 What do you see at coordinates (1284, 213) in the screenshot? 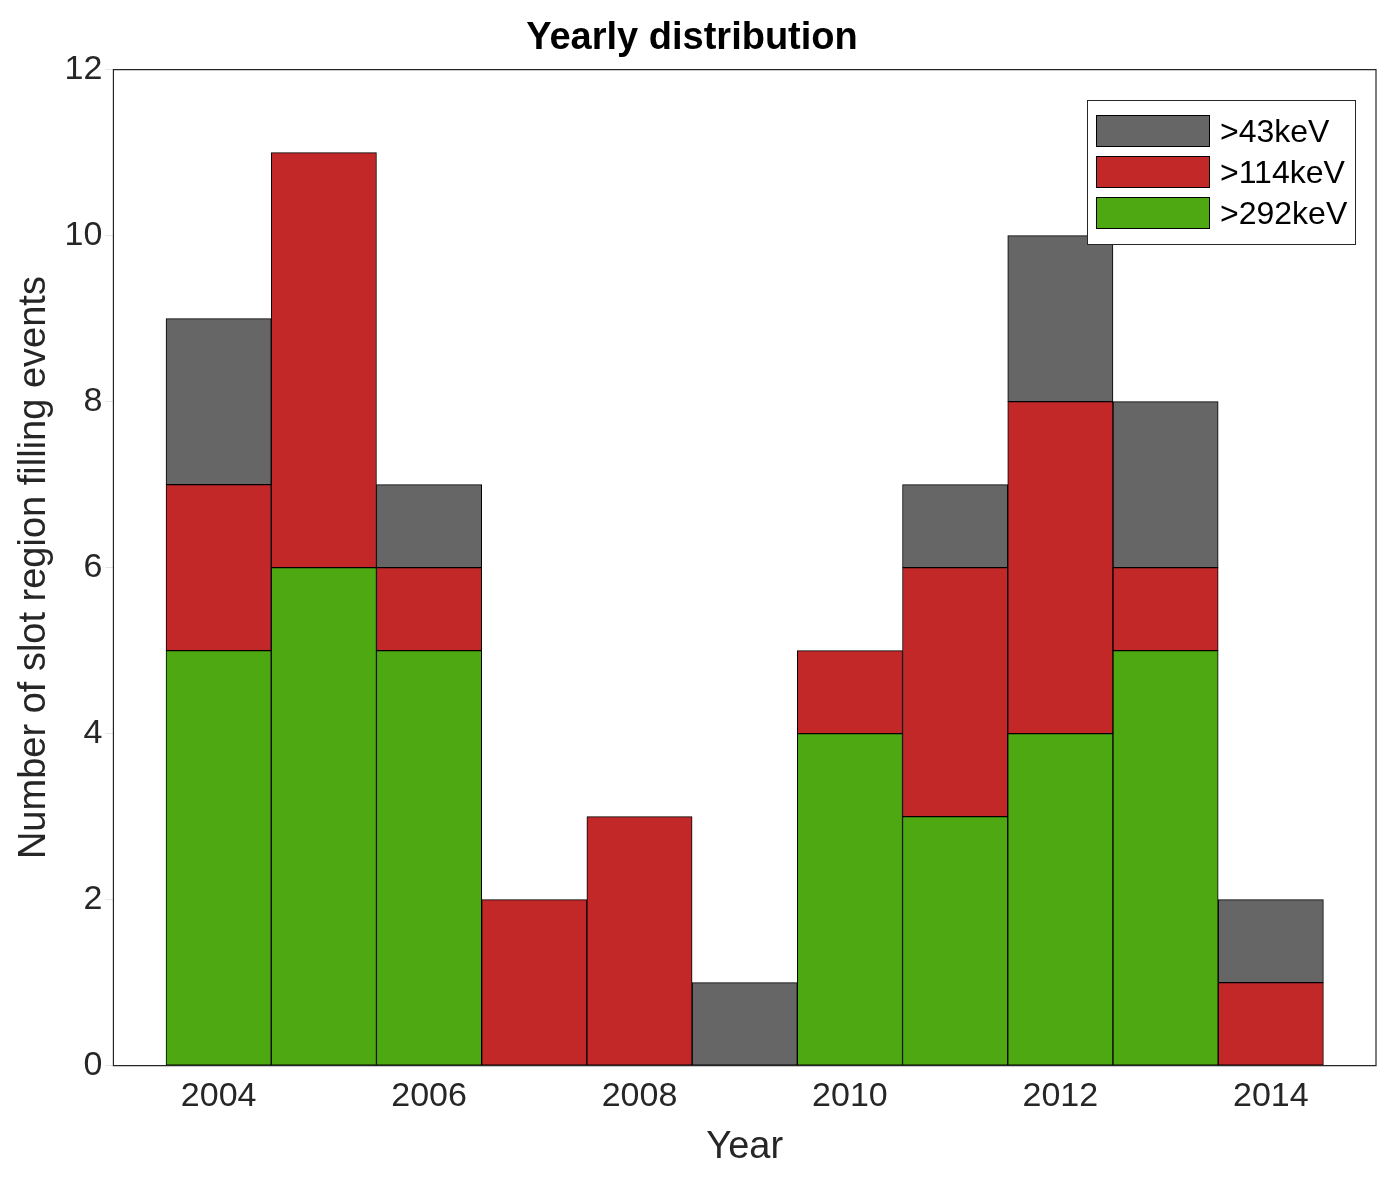
I see `legend-label: >292keV` at bounding box center [1284, 213].